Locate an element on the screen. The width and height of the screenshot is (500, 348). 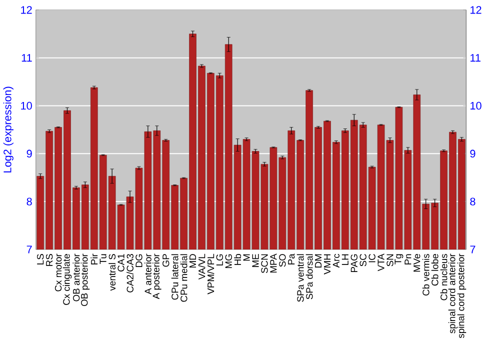
x-tick-label: Cb nucleus is located at coordinates (444, 277).